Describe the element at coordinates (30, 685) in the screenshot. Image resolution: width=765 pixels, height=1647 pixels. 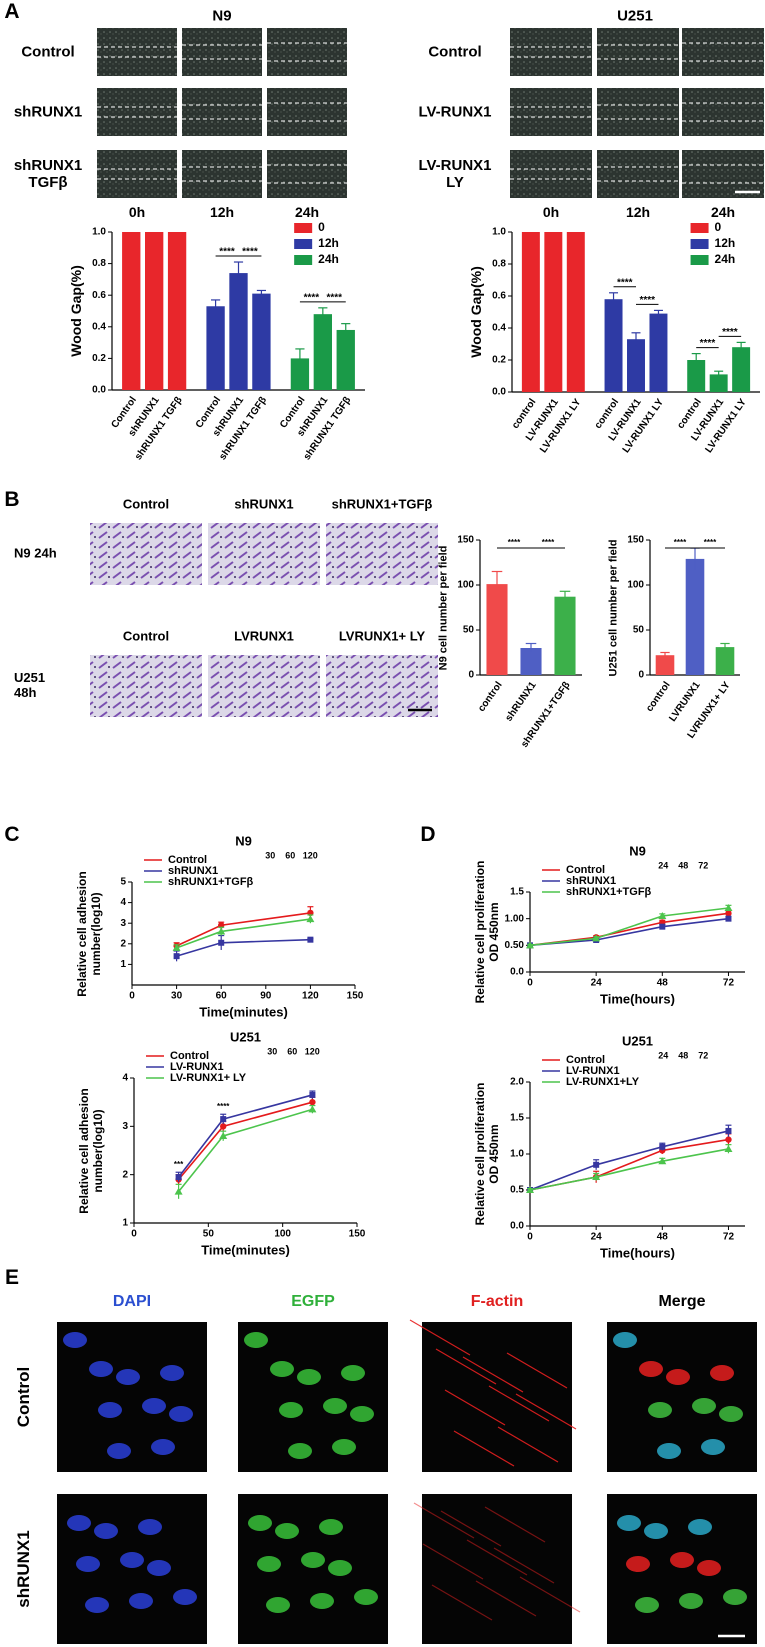
I see `row-label: U251 48h` at that location.